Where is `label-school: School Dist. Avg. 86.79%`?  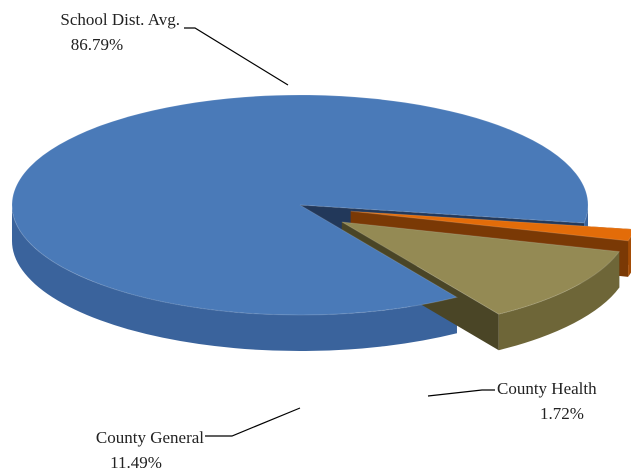 label-school: School Dist. Avg. 86.79% is located at coordinates (120, 32).